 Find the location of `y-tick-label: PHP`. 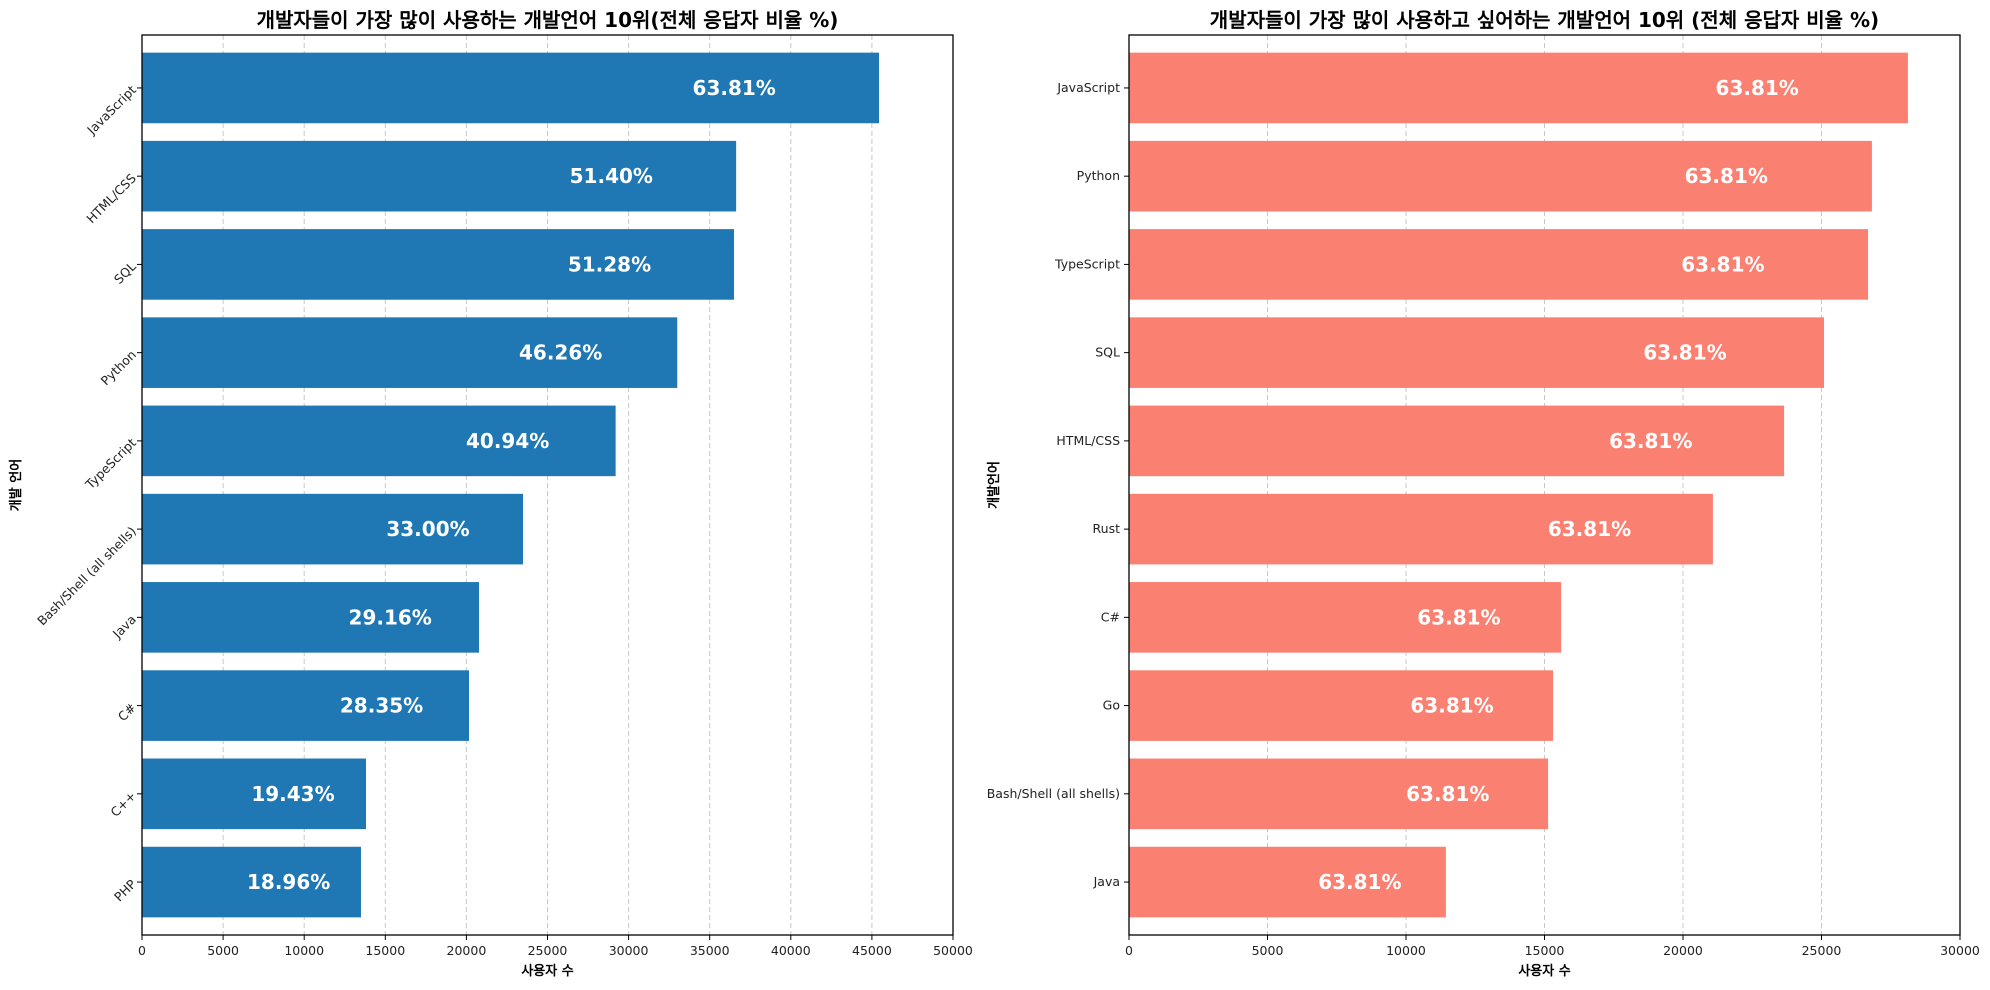

y-tick-label: PHP is located at coordinates (125, 890).